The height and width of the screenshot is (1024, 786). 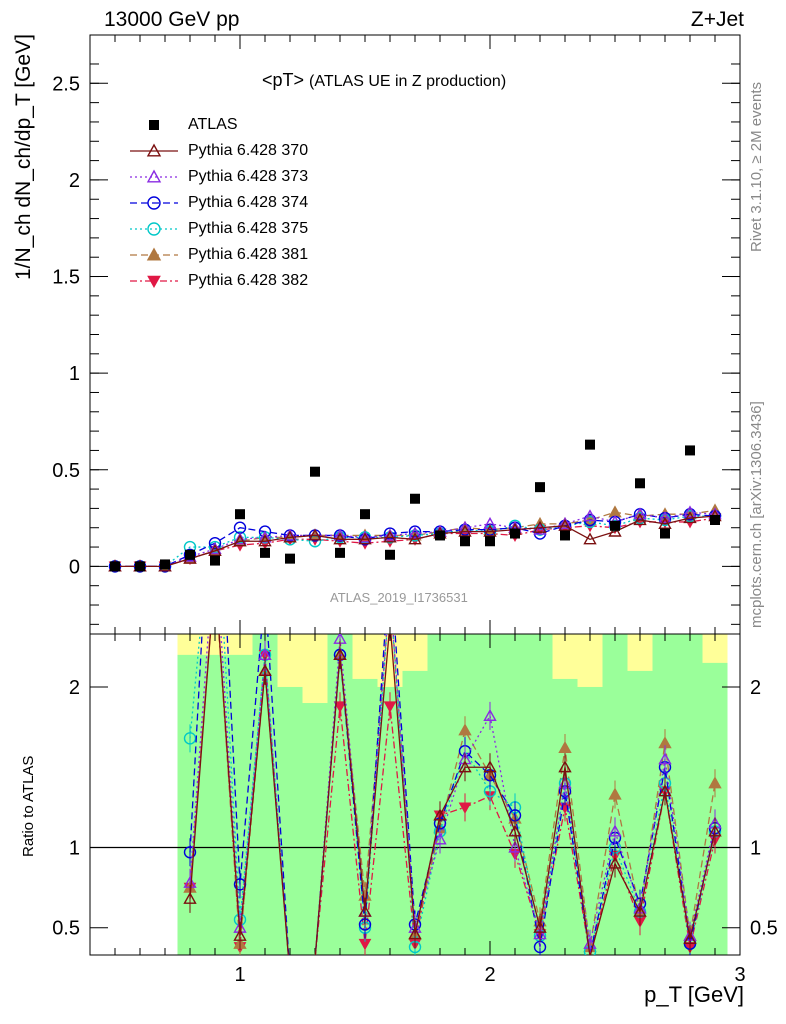 I want to click on legend-item: ATLAS, so click(x=218, y=125).